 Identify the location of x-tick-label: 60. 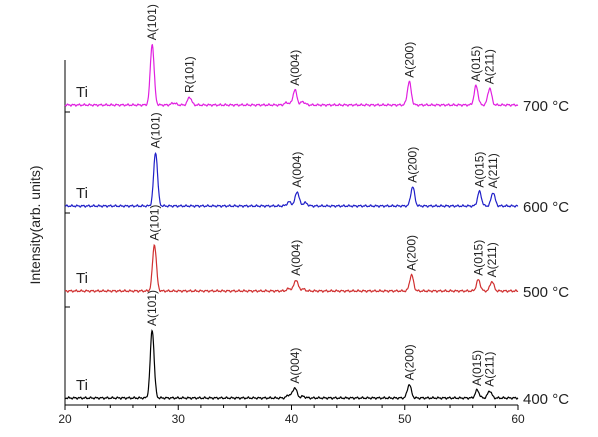
(518, 419).